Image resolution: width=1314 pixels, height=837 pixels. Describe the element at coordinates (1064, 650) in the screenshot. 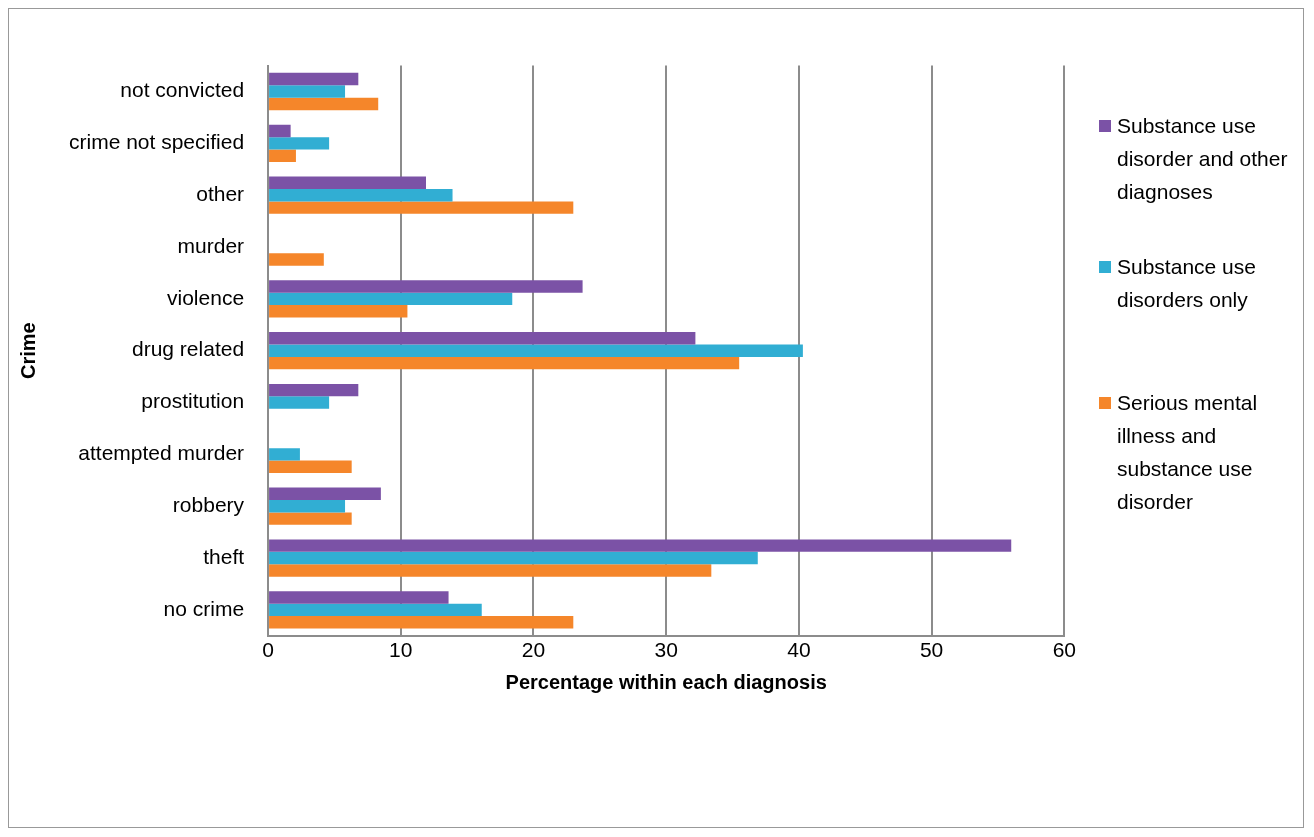

I see `x-tick-label: 60` at that location.